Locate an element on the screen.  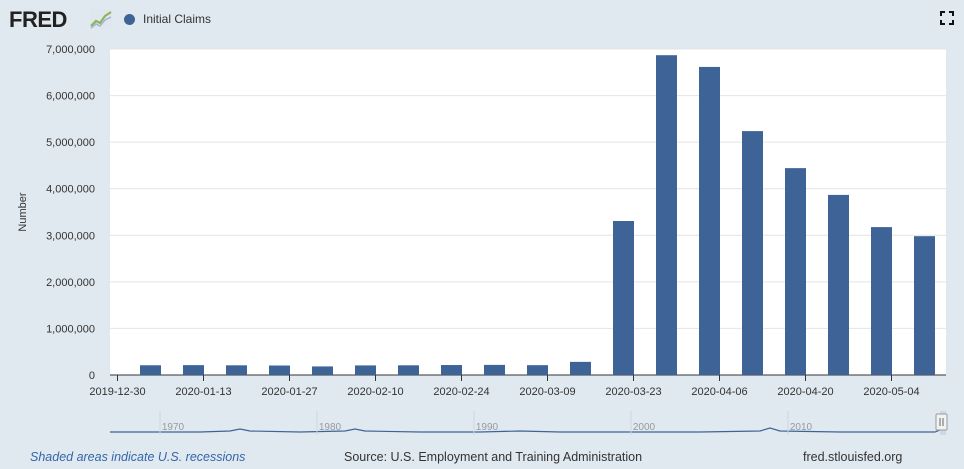
y-tick-label: 6,000,000 is located at coordinates (70, 97).